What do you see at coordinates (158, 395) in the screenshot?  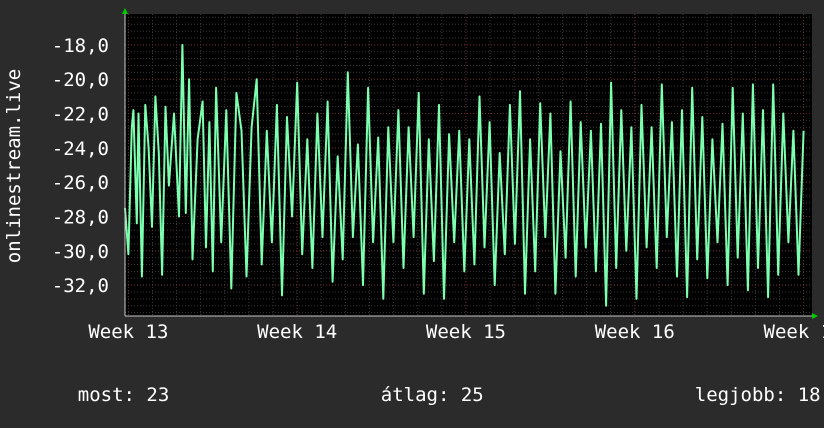 I see `current-value: 23` at bounding box center [158, 395].